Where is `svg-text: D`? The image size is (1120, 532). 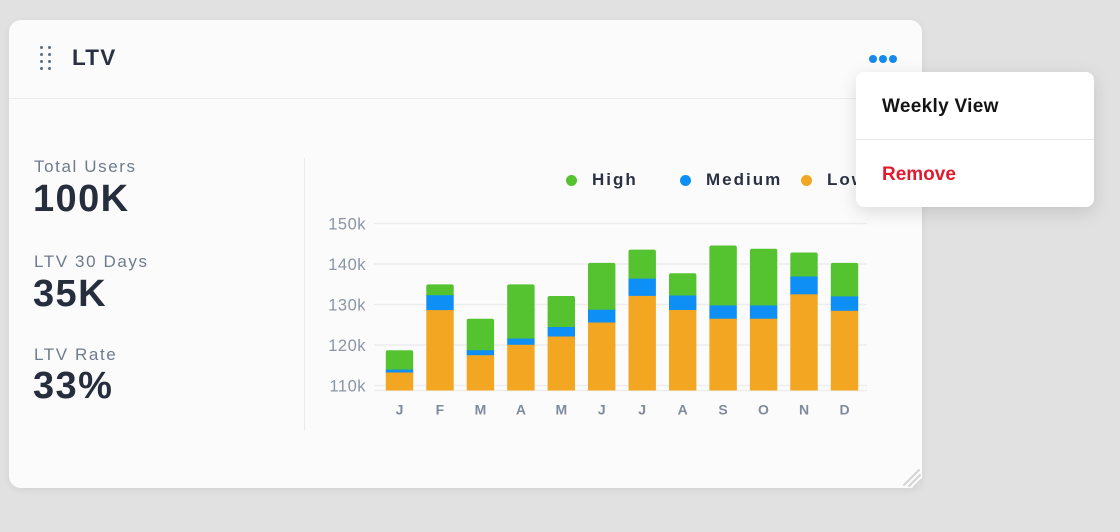
svg-text: D is located at coordinates (844, 410).